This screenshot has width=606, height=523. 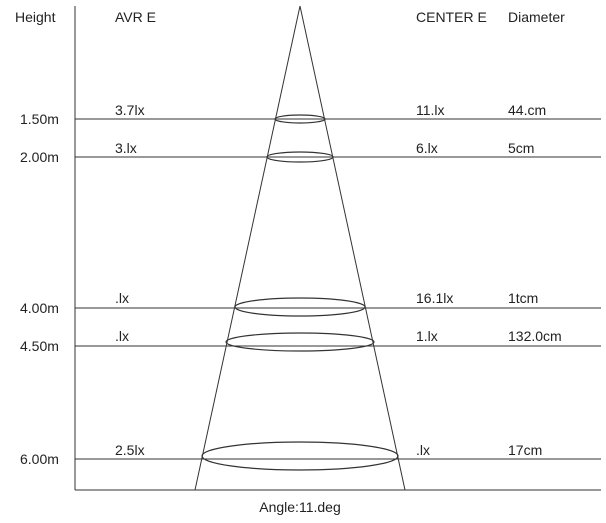 What do you see at coordinates (427, 148) in the screenshot?
I see `center-e-value: 6.lx` at bounding box center [427, 148].